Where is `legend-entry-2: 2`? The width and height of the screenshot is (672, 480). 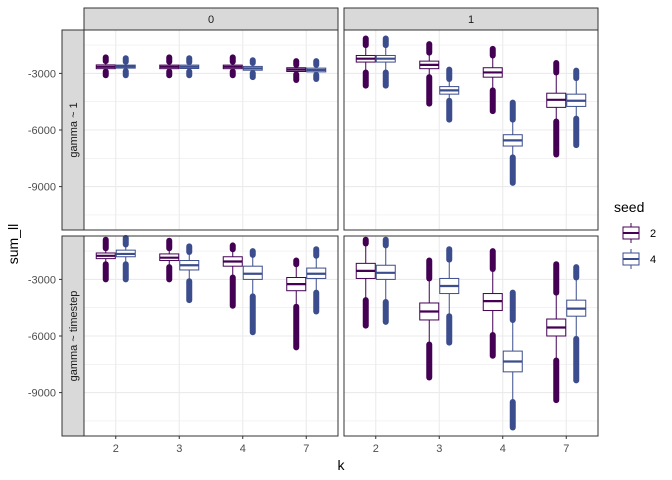 legend-entry-2: 2 is located at coordinates (639, 233).